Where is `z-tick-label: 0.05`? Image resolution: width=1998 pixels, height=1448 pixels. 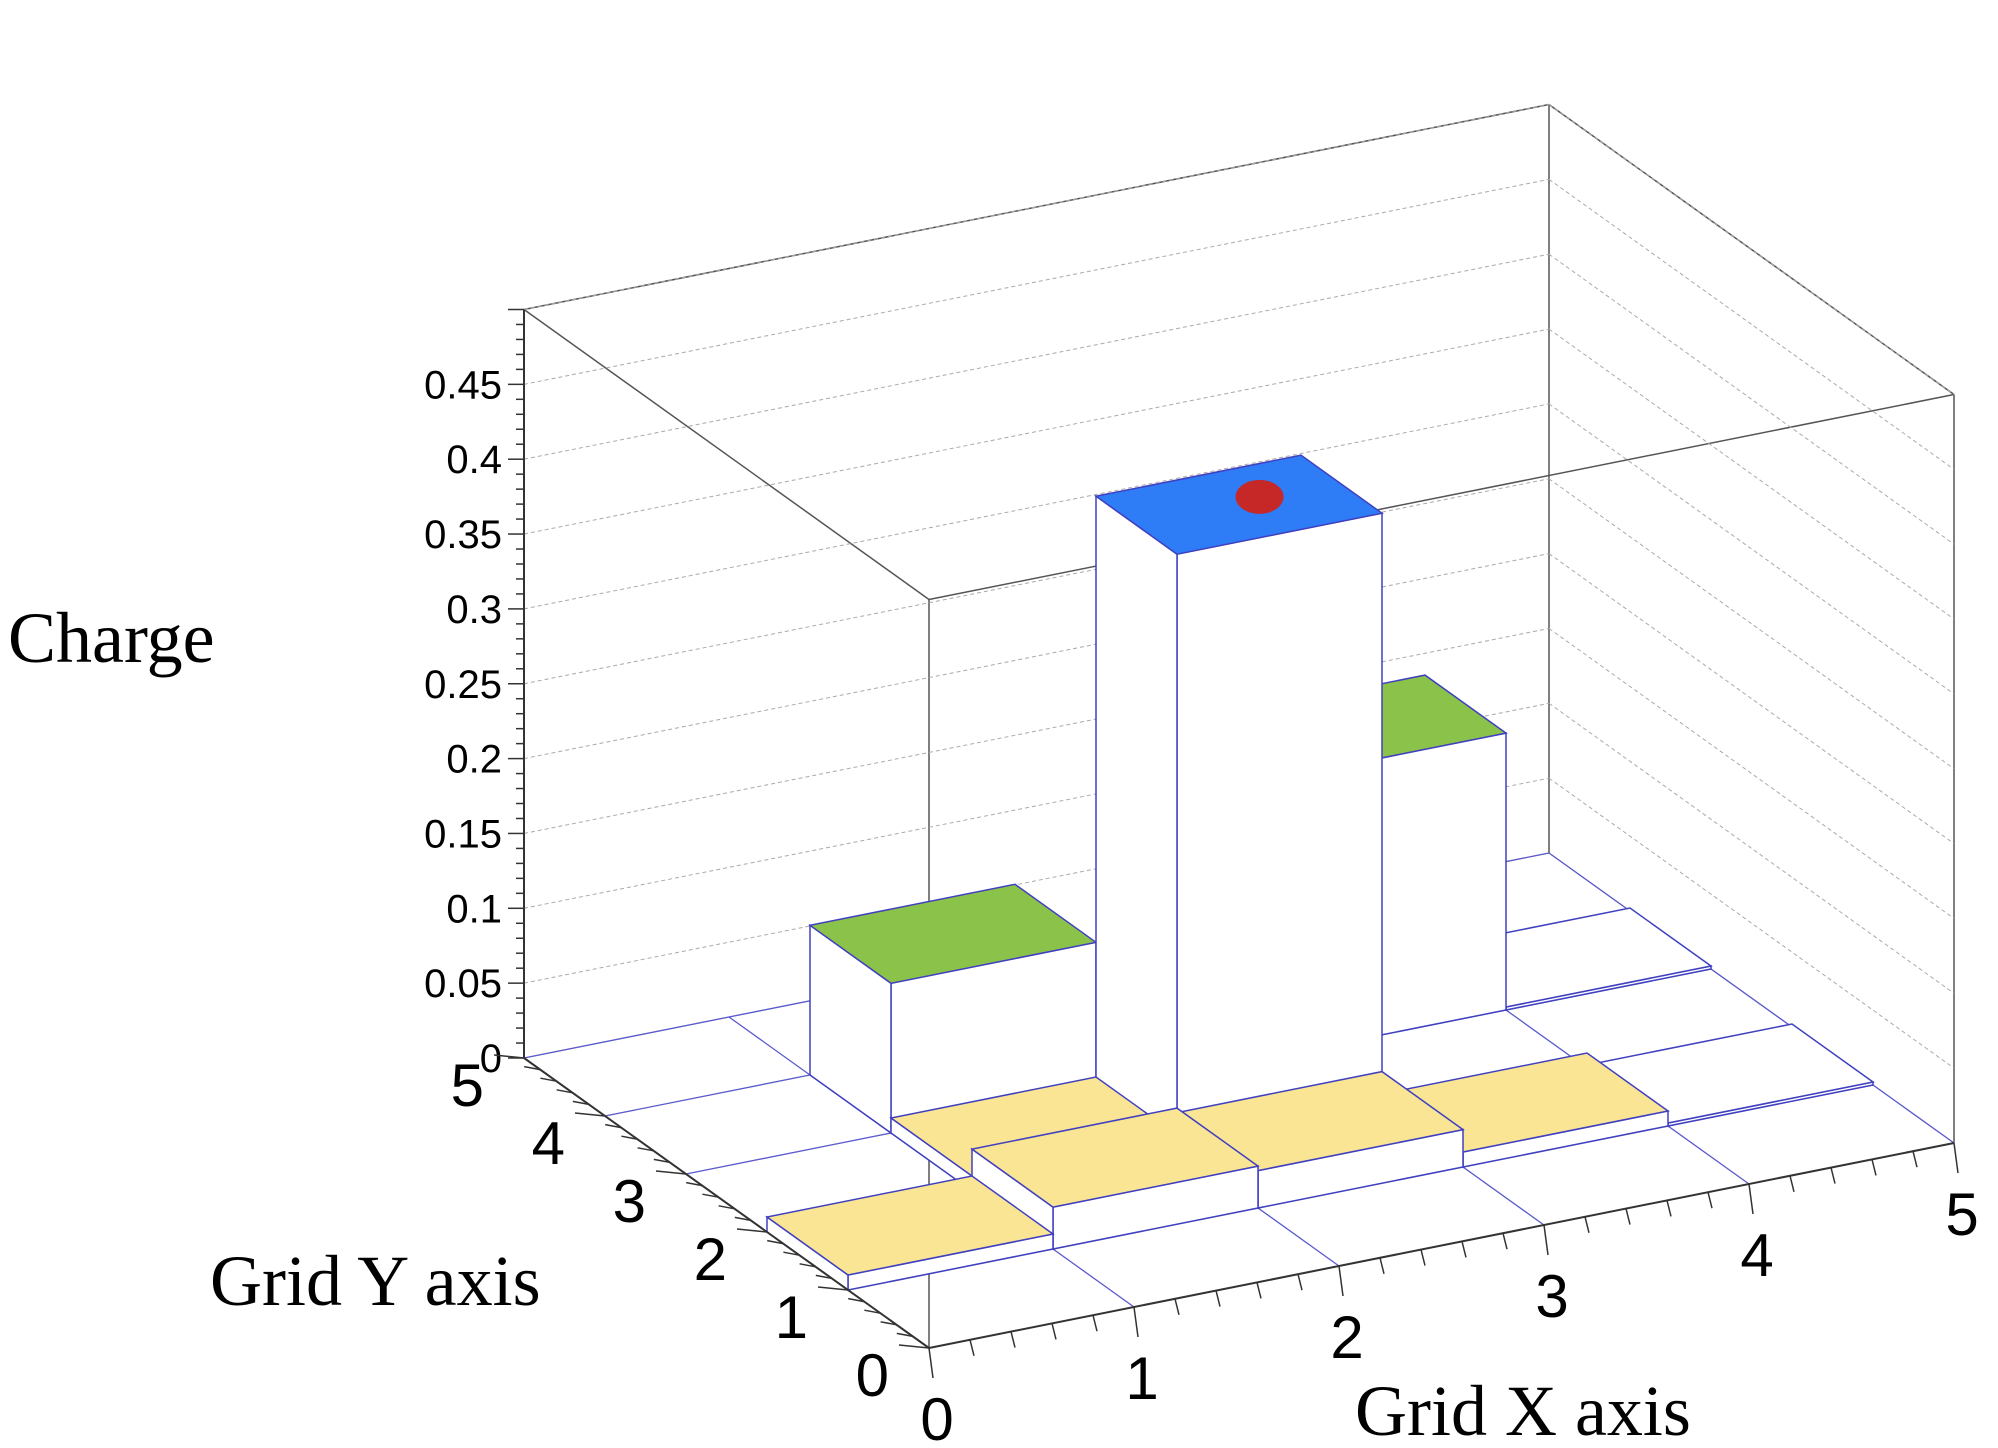
z-tick-label: 0.05 is located at coordinates (463, 984).